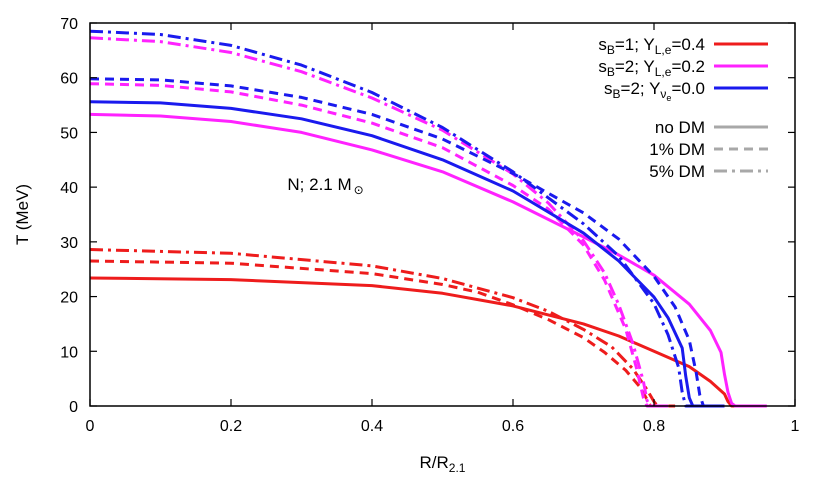  I want to click on y-tick-label: 40, so click(69, 188).